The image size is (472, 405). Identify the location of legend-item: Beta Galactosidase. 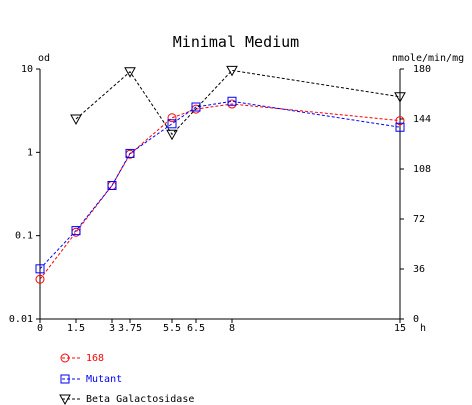
(126, 399).